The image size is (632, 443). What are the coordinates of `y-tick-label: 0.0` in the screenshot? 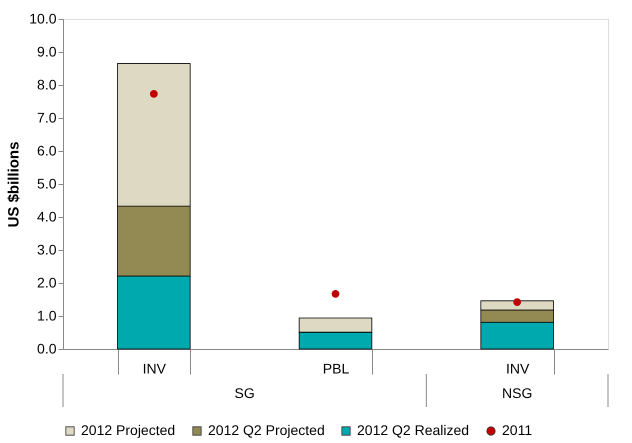 It's located at (47, 348).